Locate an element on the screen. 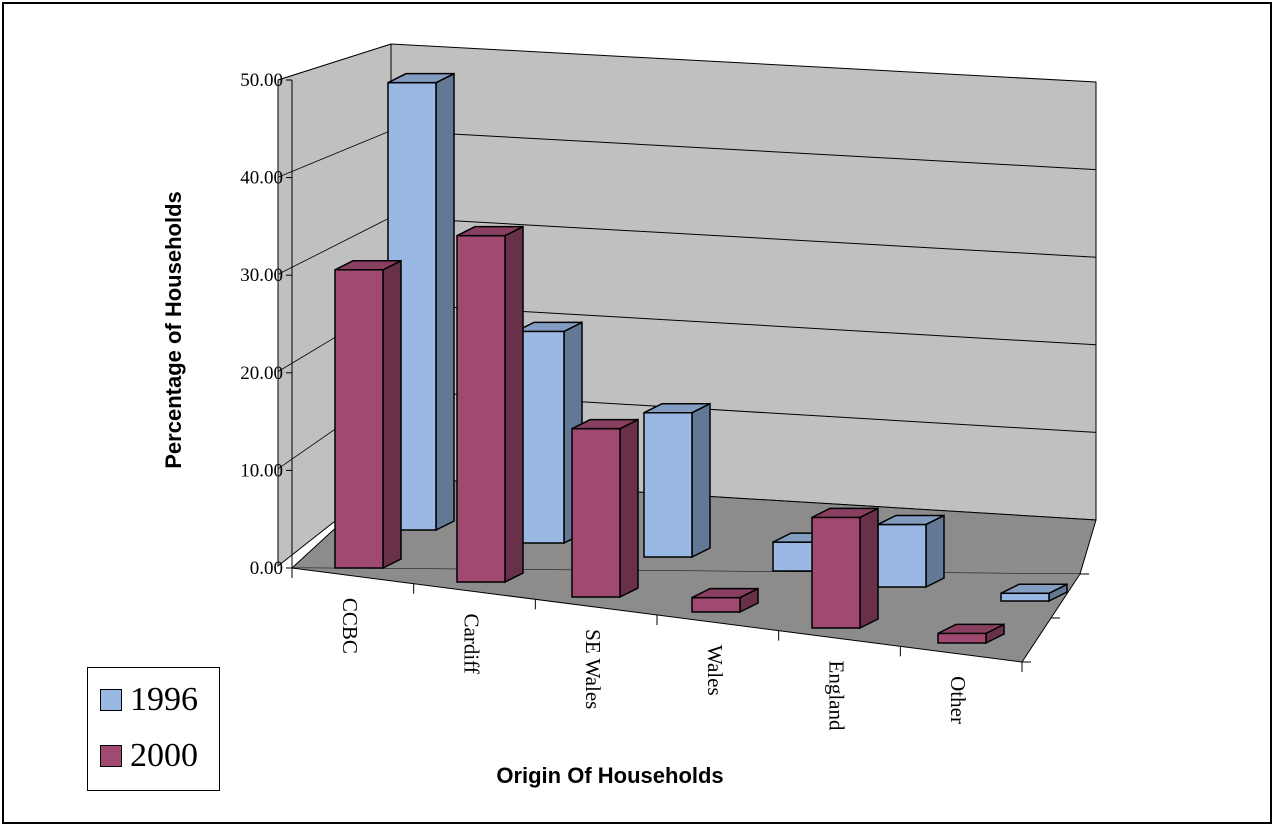 The height and width of the screenshot is (826, 1276). bar-1996-2-top is located at coordinates (677, 408).